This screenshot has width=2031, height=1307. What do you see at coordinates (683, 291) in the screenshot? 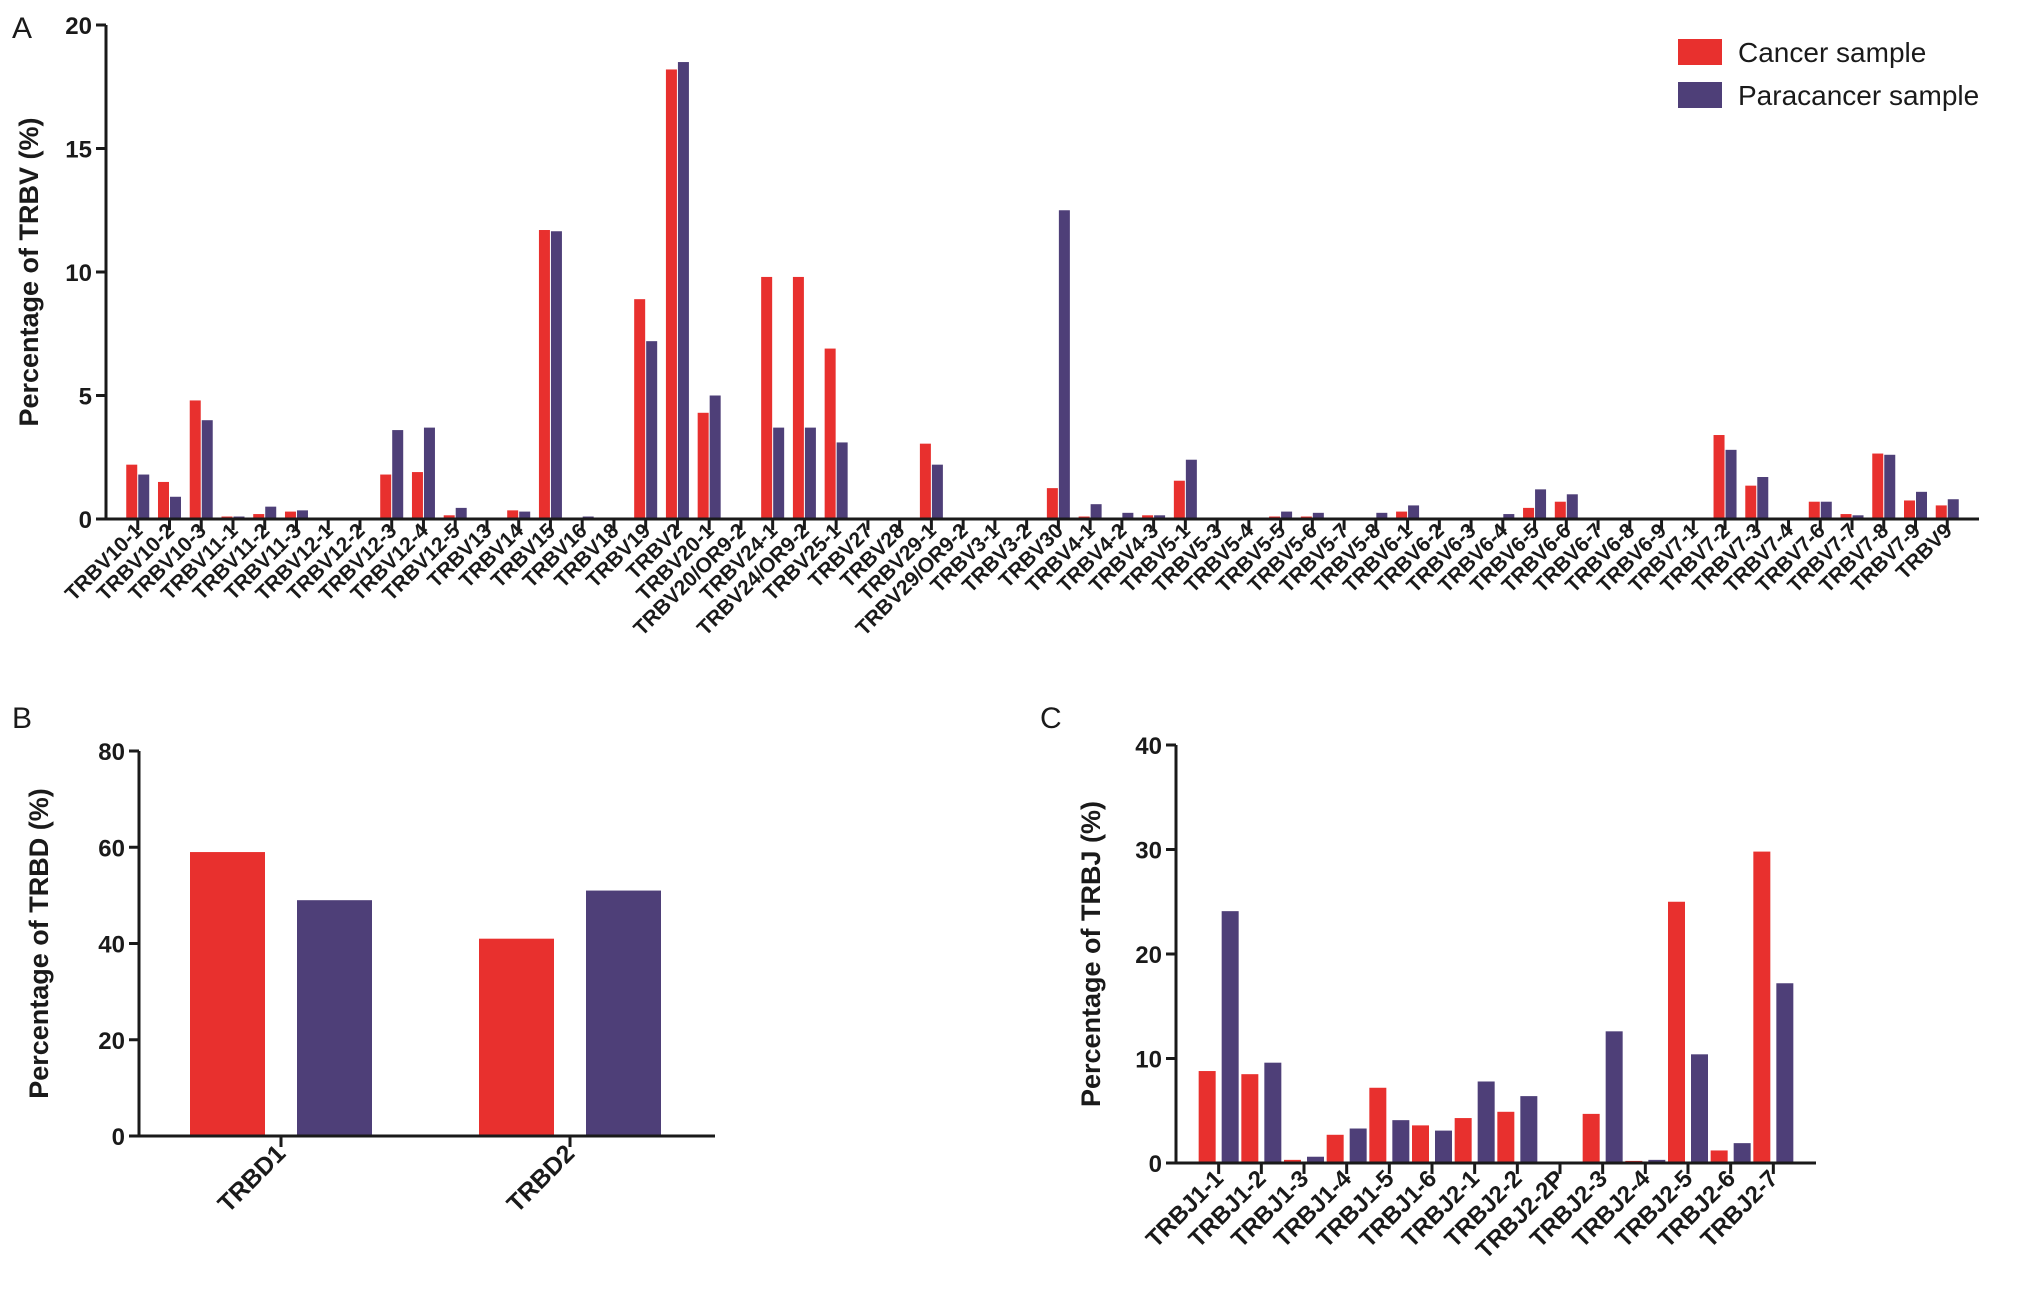
I see `bar-paracancer-TRBV2` at bounding box center [683, 291].